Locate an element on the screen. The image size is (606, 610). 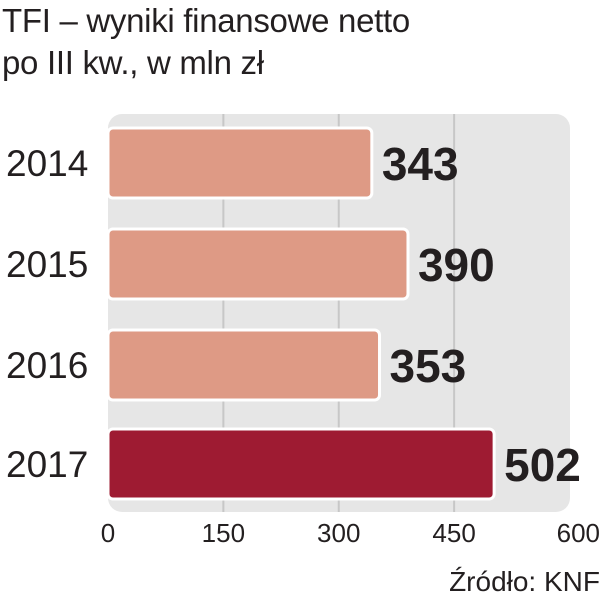
category-labels: 2014 2015 2016 2017 is located at coordinates (47, 314).